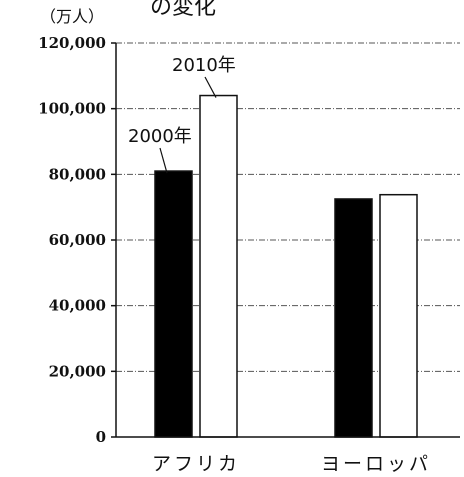  Describe the element at coordinates (72, 43) in the screenshot. I see `y-tick-label: 120,000` at that location.